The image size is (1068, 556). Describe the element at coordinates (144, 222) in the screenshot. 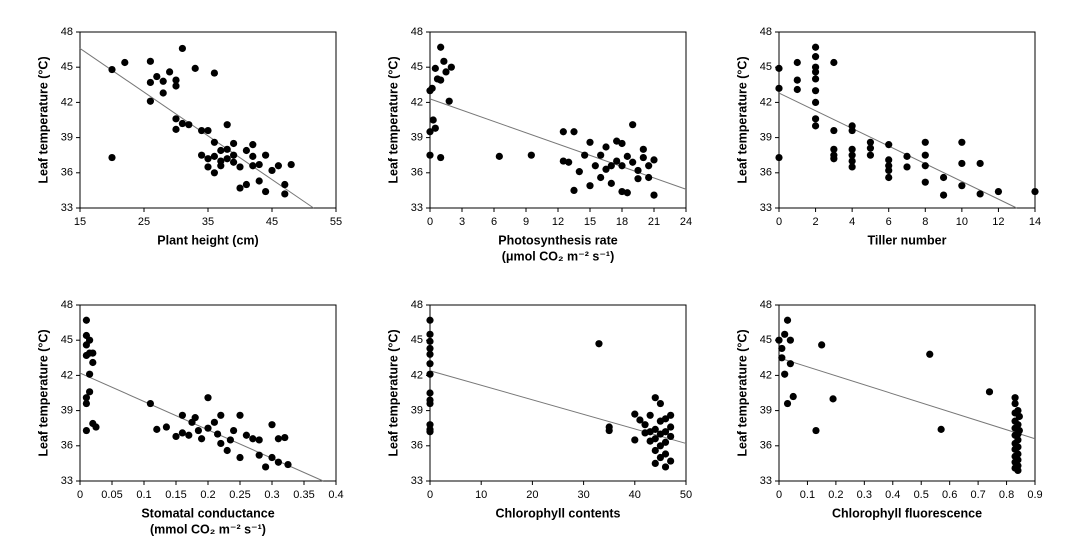

I see `x-tick-label: 25` at that location.